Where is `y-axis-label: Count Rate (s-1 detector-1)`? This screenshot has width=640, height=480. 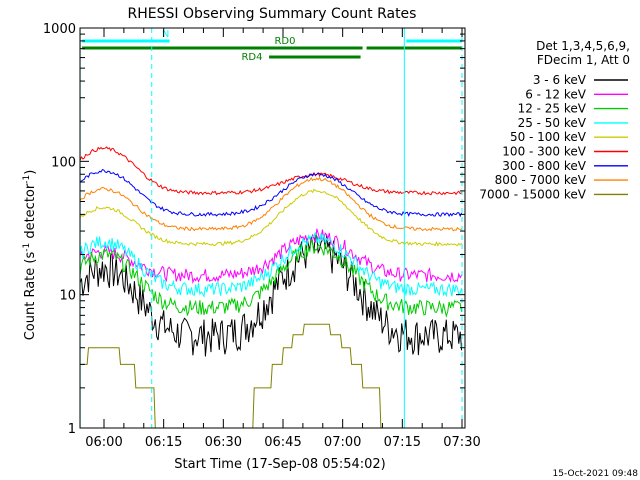 y-axis-label: Count Rate (s-1 detector-1) is located at coordinates (30, 255).